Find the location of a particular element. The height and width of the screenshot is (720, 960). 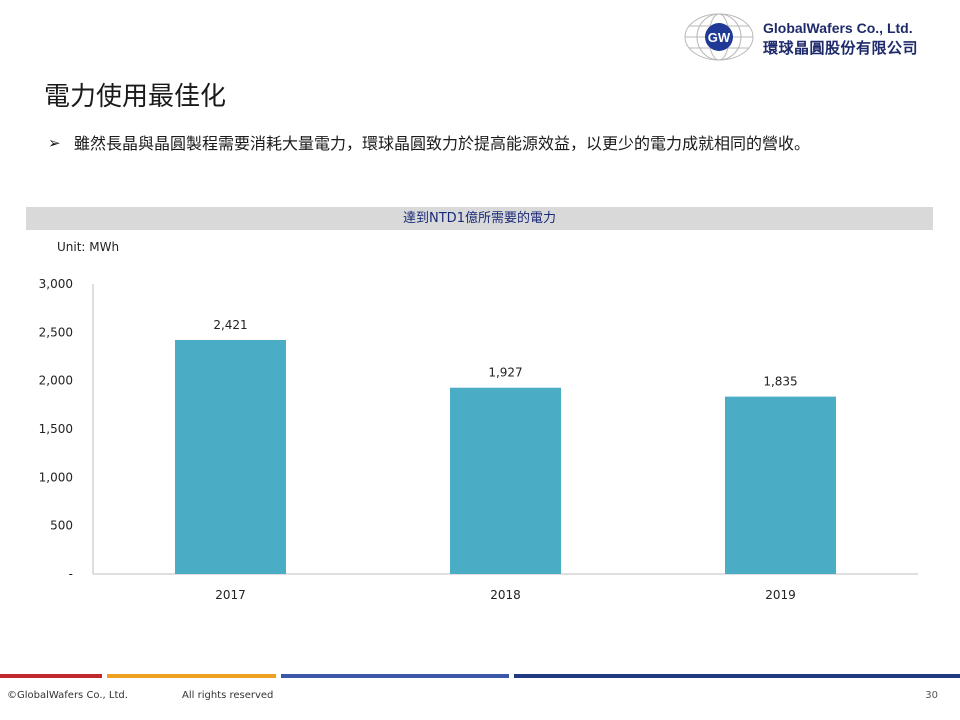

globe-logo-icon: GW is located at coordinates (719, 37).